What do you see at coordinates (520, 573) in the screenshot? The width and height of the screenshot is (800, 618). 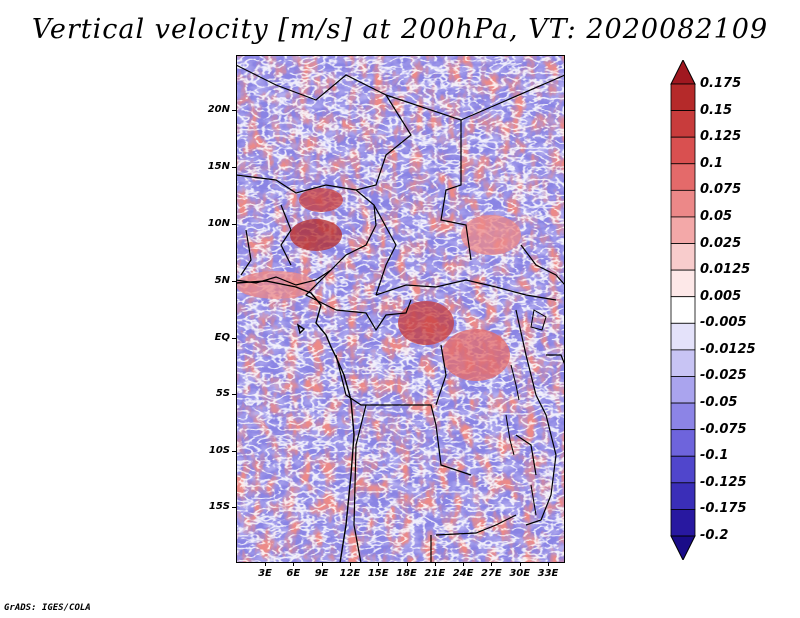 I see `lon-label: 30E` at bounding box center [520, 573].